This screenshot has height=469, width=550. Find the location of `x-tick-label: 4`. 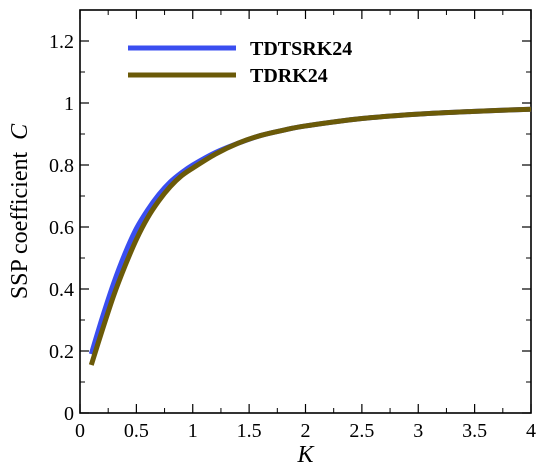

x-tick-label: 4 is located at coordinates (531, 431).